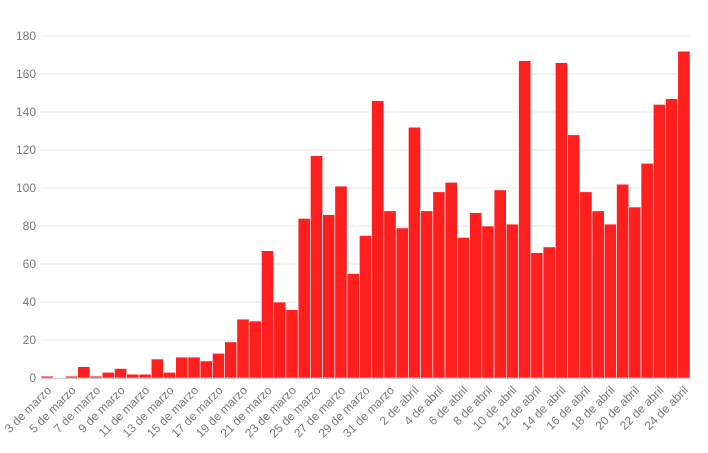 This screenshot has height=453, width=708. Describe the element at coordinates (30, 264) in the screenshot. I see `y-tick-label: 60` at that location.